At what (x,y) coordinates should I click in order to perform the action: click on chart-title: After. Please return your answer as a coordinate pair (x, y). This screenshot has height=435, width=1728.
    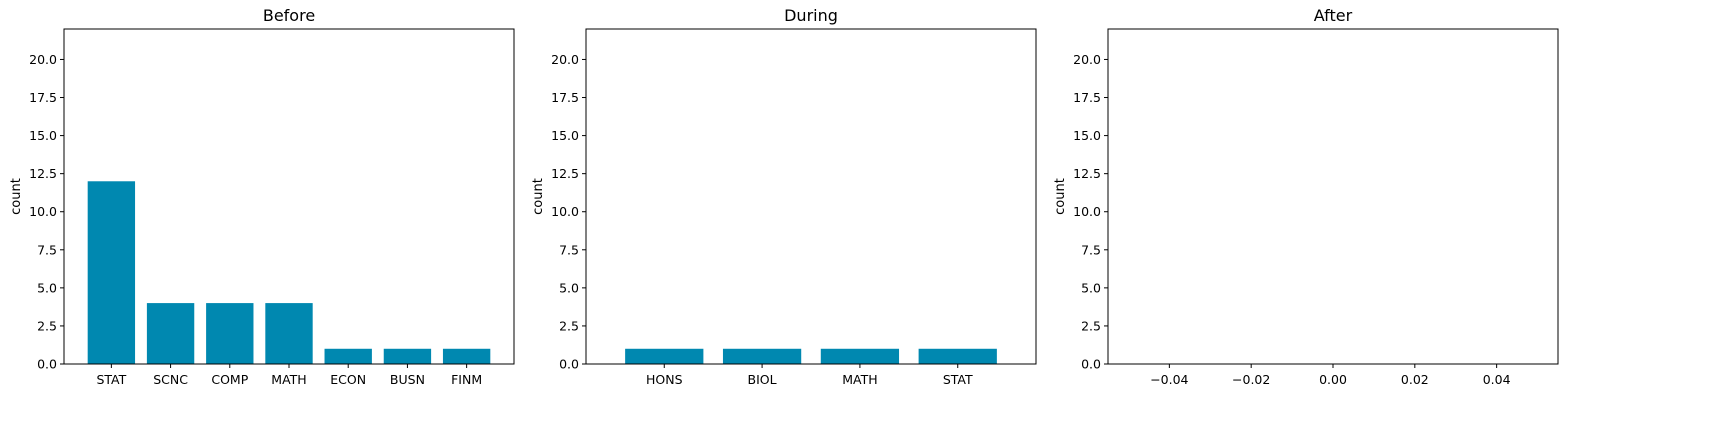
    Looking at the image, I should click on (1333, 15).